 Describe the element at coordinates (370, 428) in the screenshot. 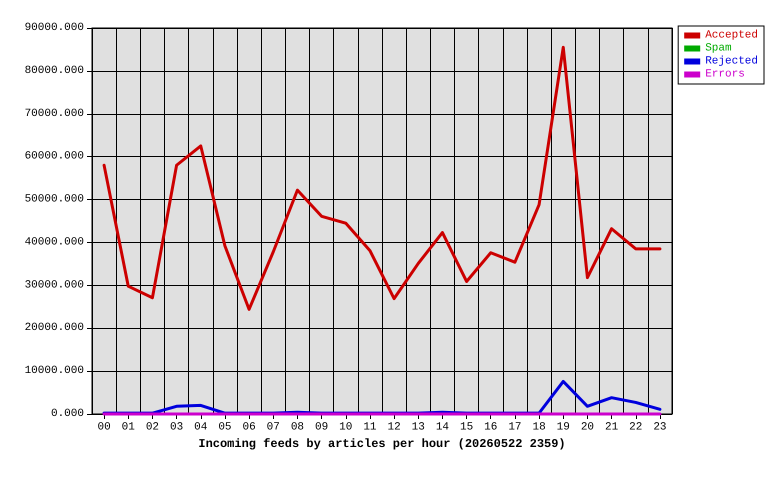

I see `x-tick-label: 11` at that location.